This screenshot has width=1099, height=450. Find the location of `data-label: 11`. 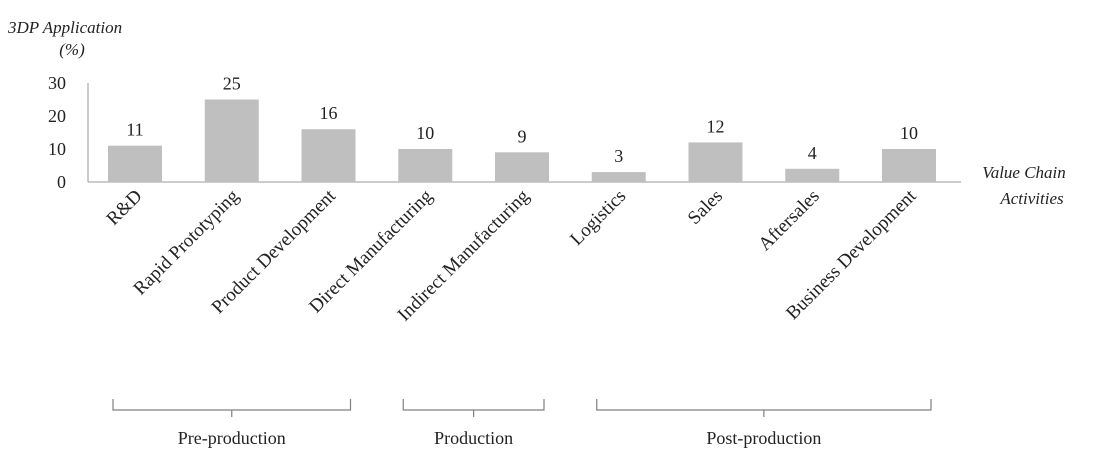

data-label: 11 is located at coordinates (134, 130).